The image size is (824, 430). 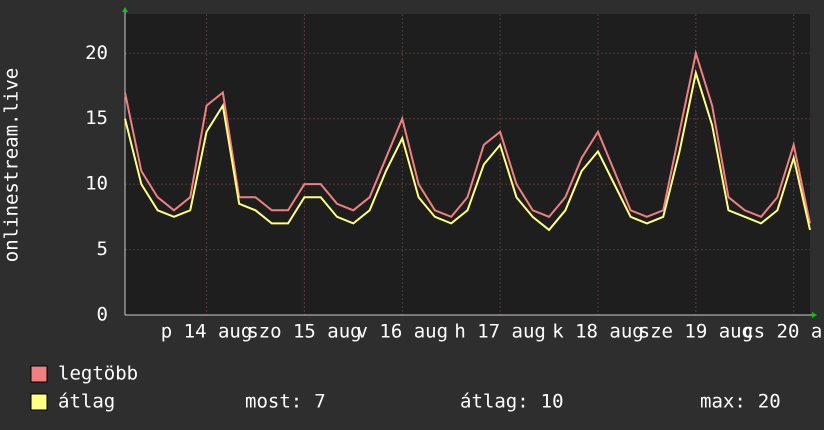 What do you see at coordinates (98, 374) in the screenshot?
I see `legend-label: legtöbb` at bounding box center [98, 374].